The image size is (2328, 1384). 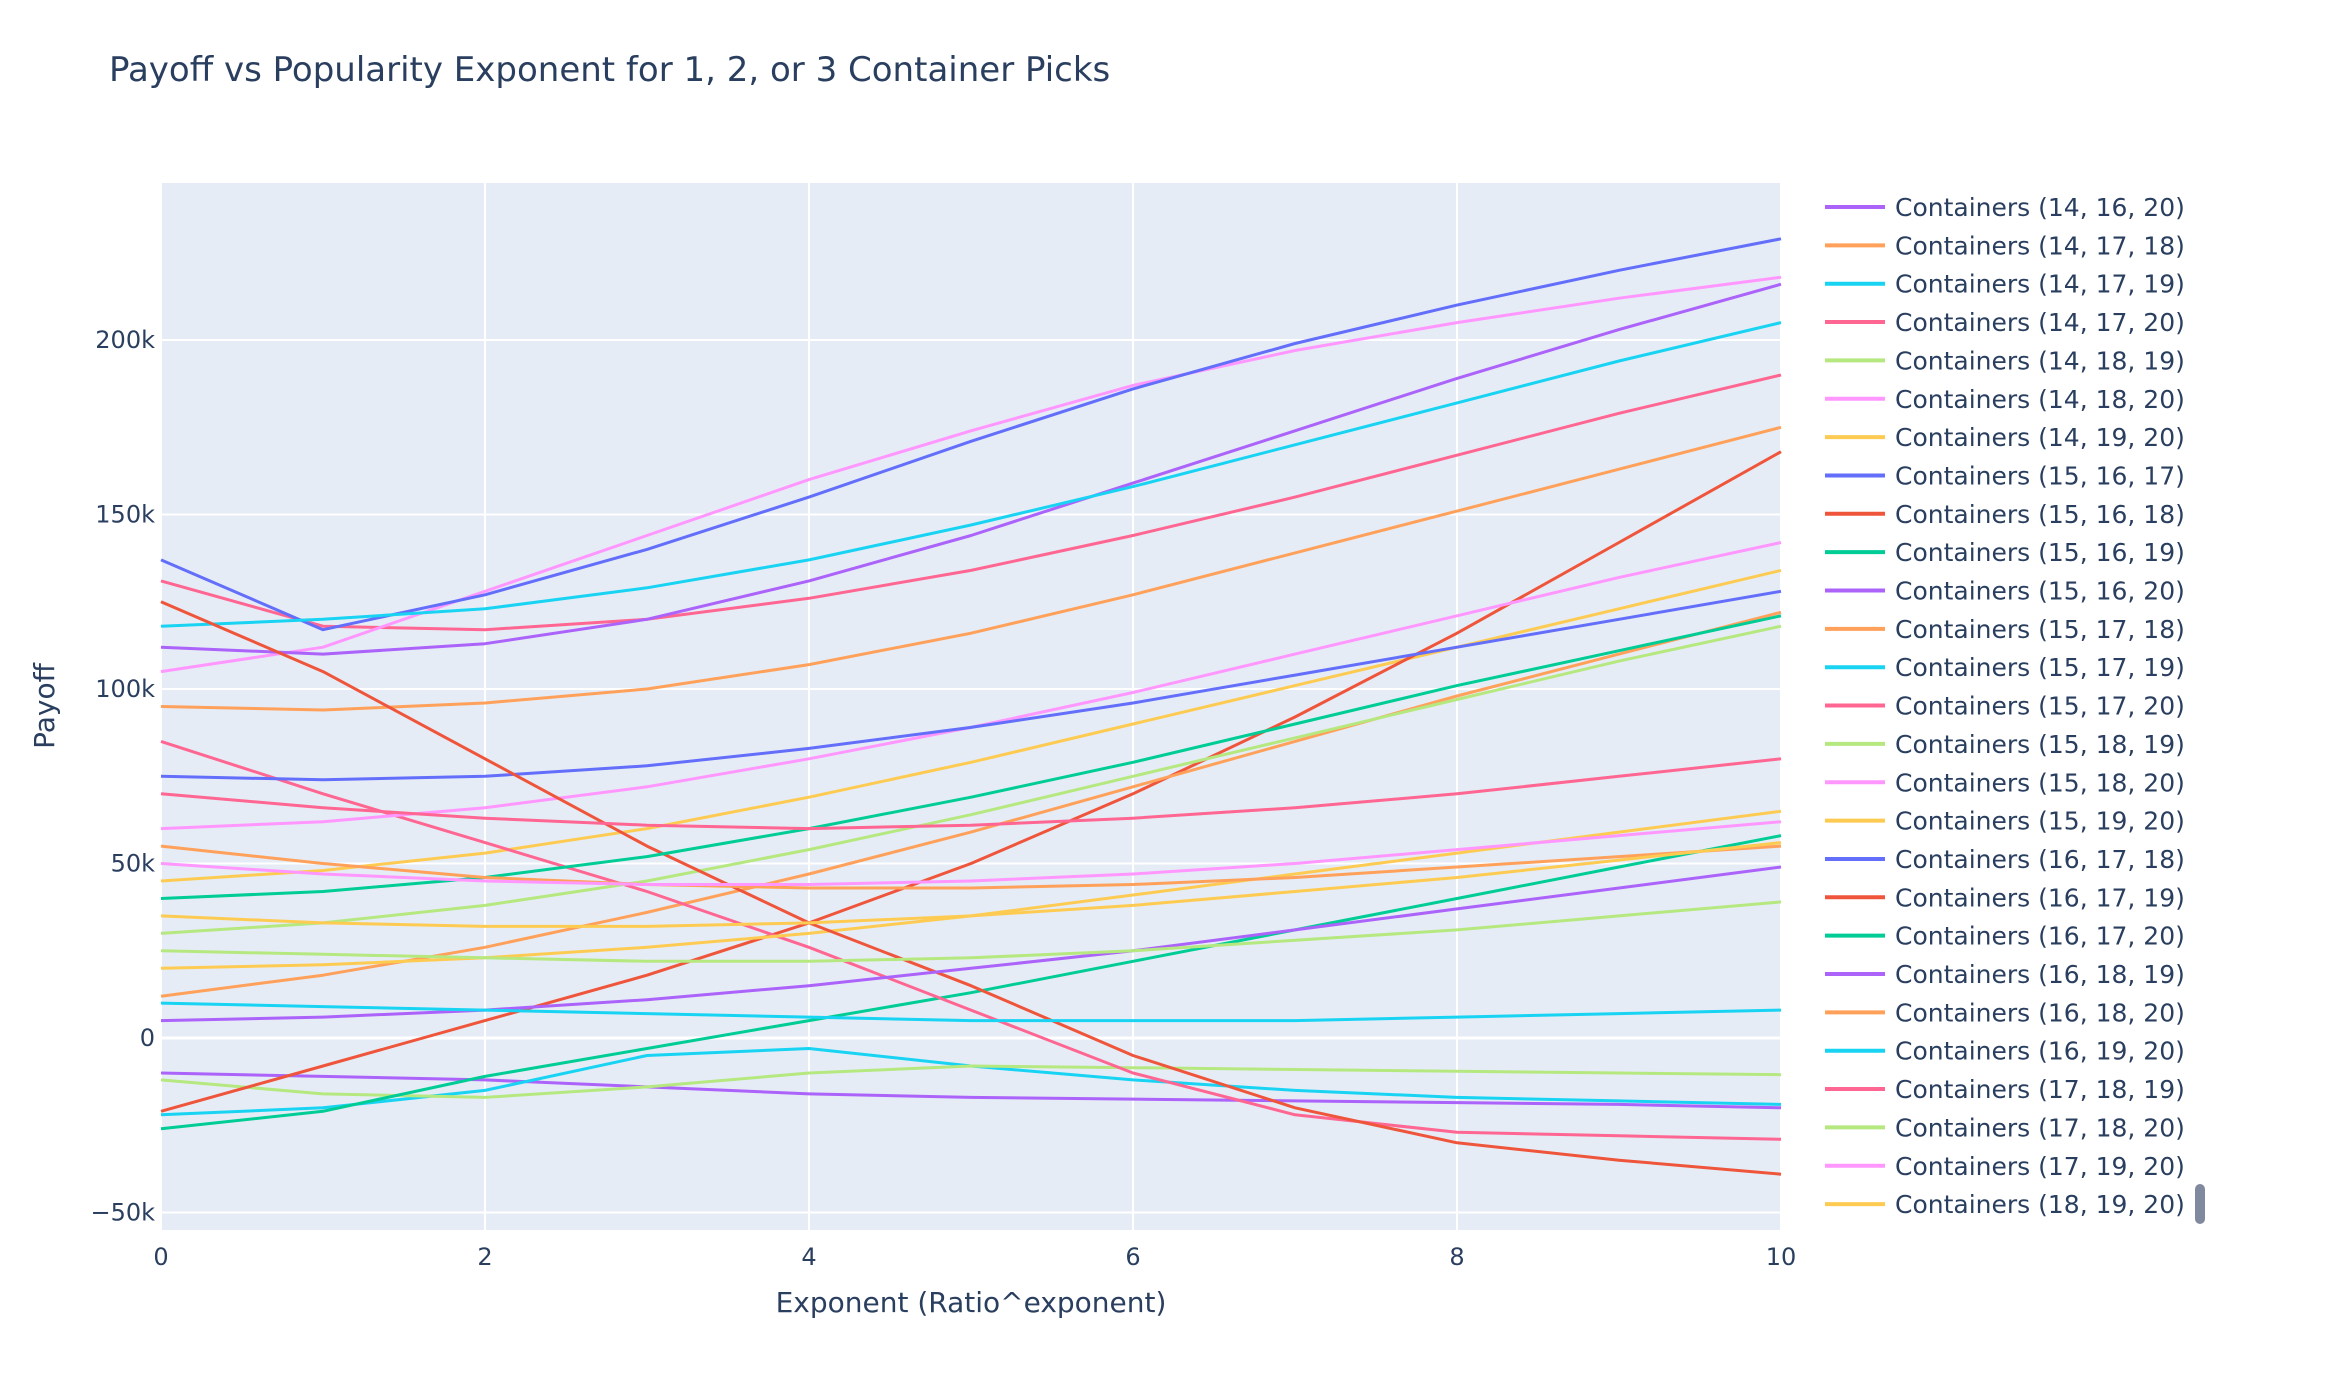 I want to click on legend-label: Containers (15, 16, 17), so click(x=2040, y=475).